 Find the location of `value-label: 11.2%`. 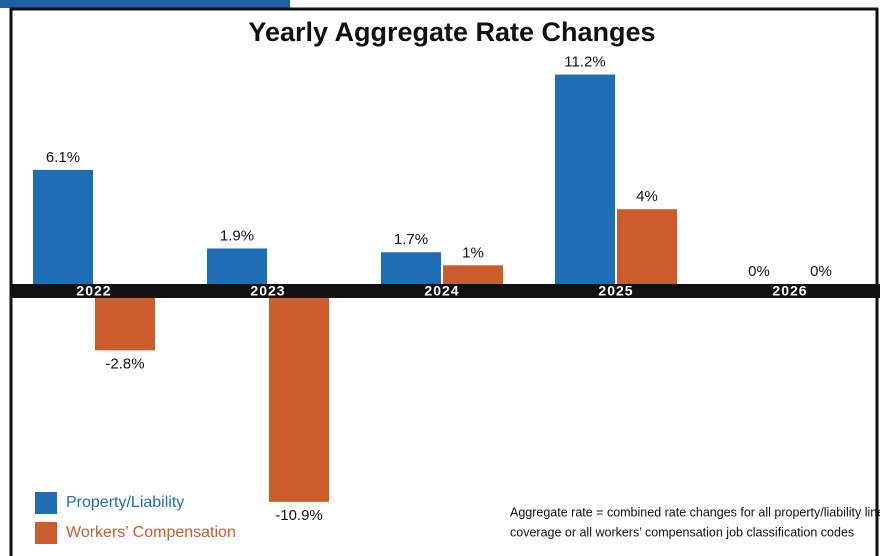

value-label: 11.2% is located at coordinates (584, 62).